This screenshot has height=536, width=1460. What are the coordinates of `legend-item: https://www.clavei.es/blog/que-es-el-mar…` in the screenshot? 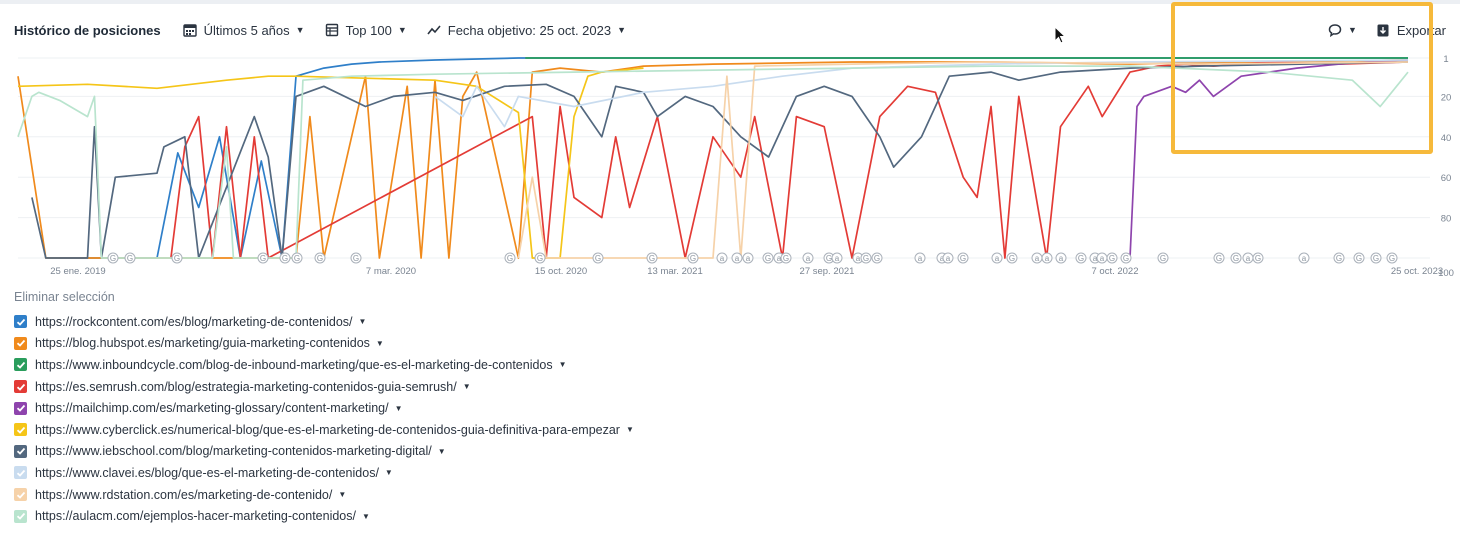 It's located at (324, 473).